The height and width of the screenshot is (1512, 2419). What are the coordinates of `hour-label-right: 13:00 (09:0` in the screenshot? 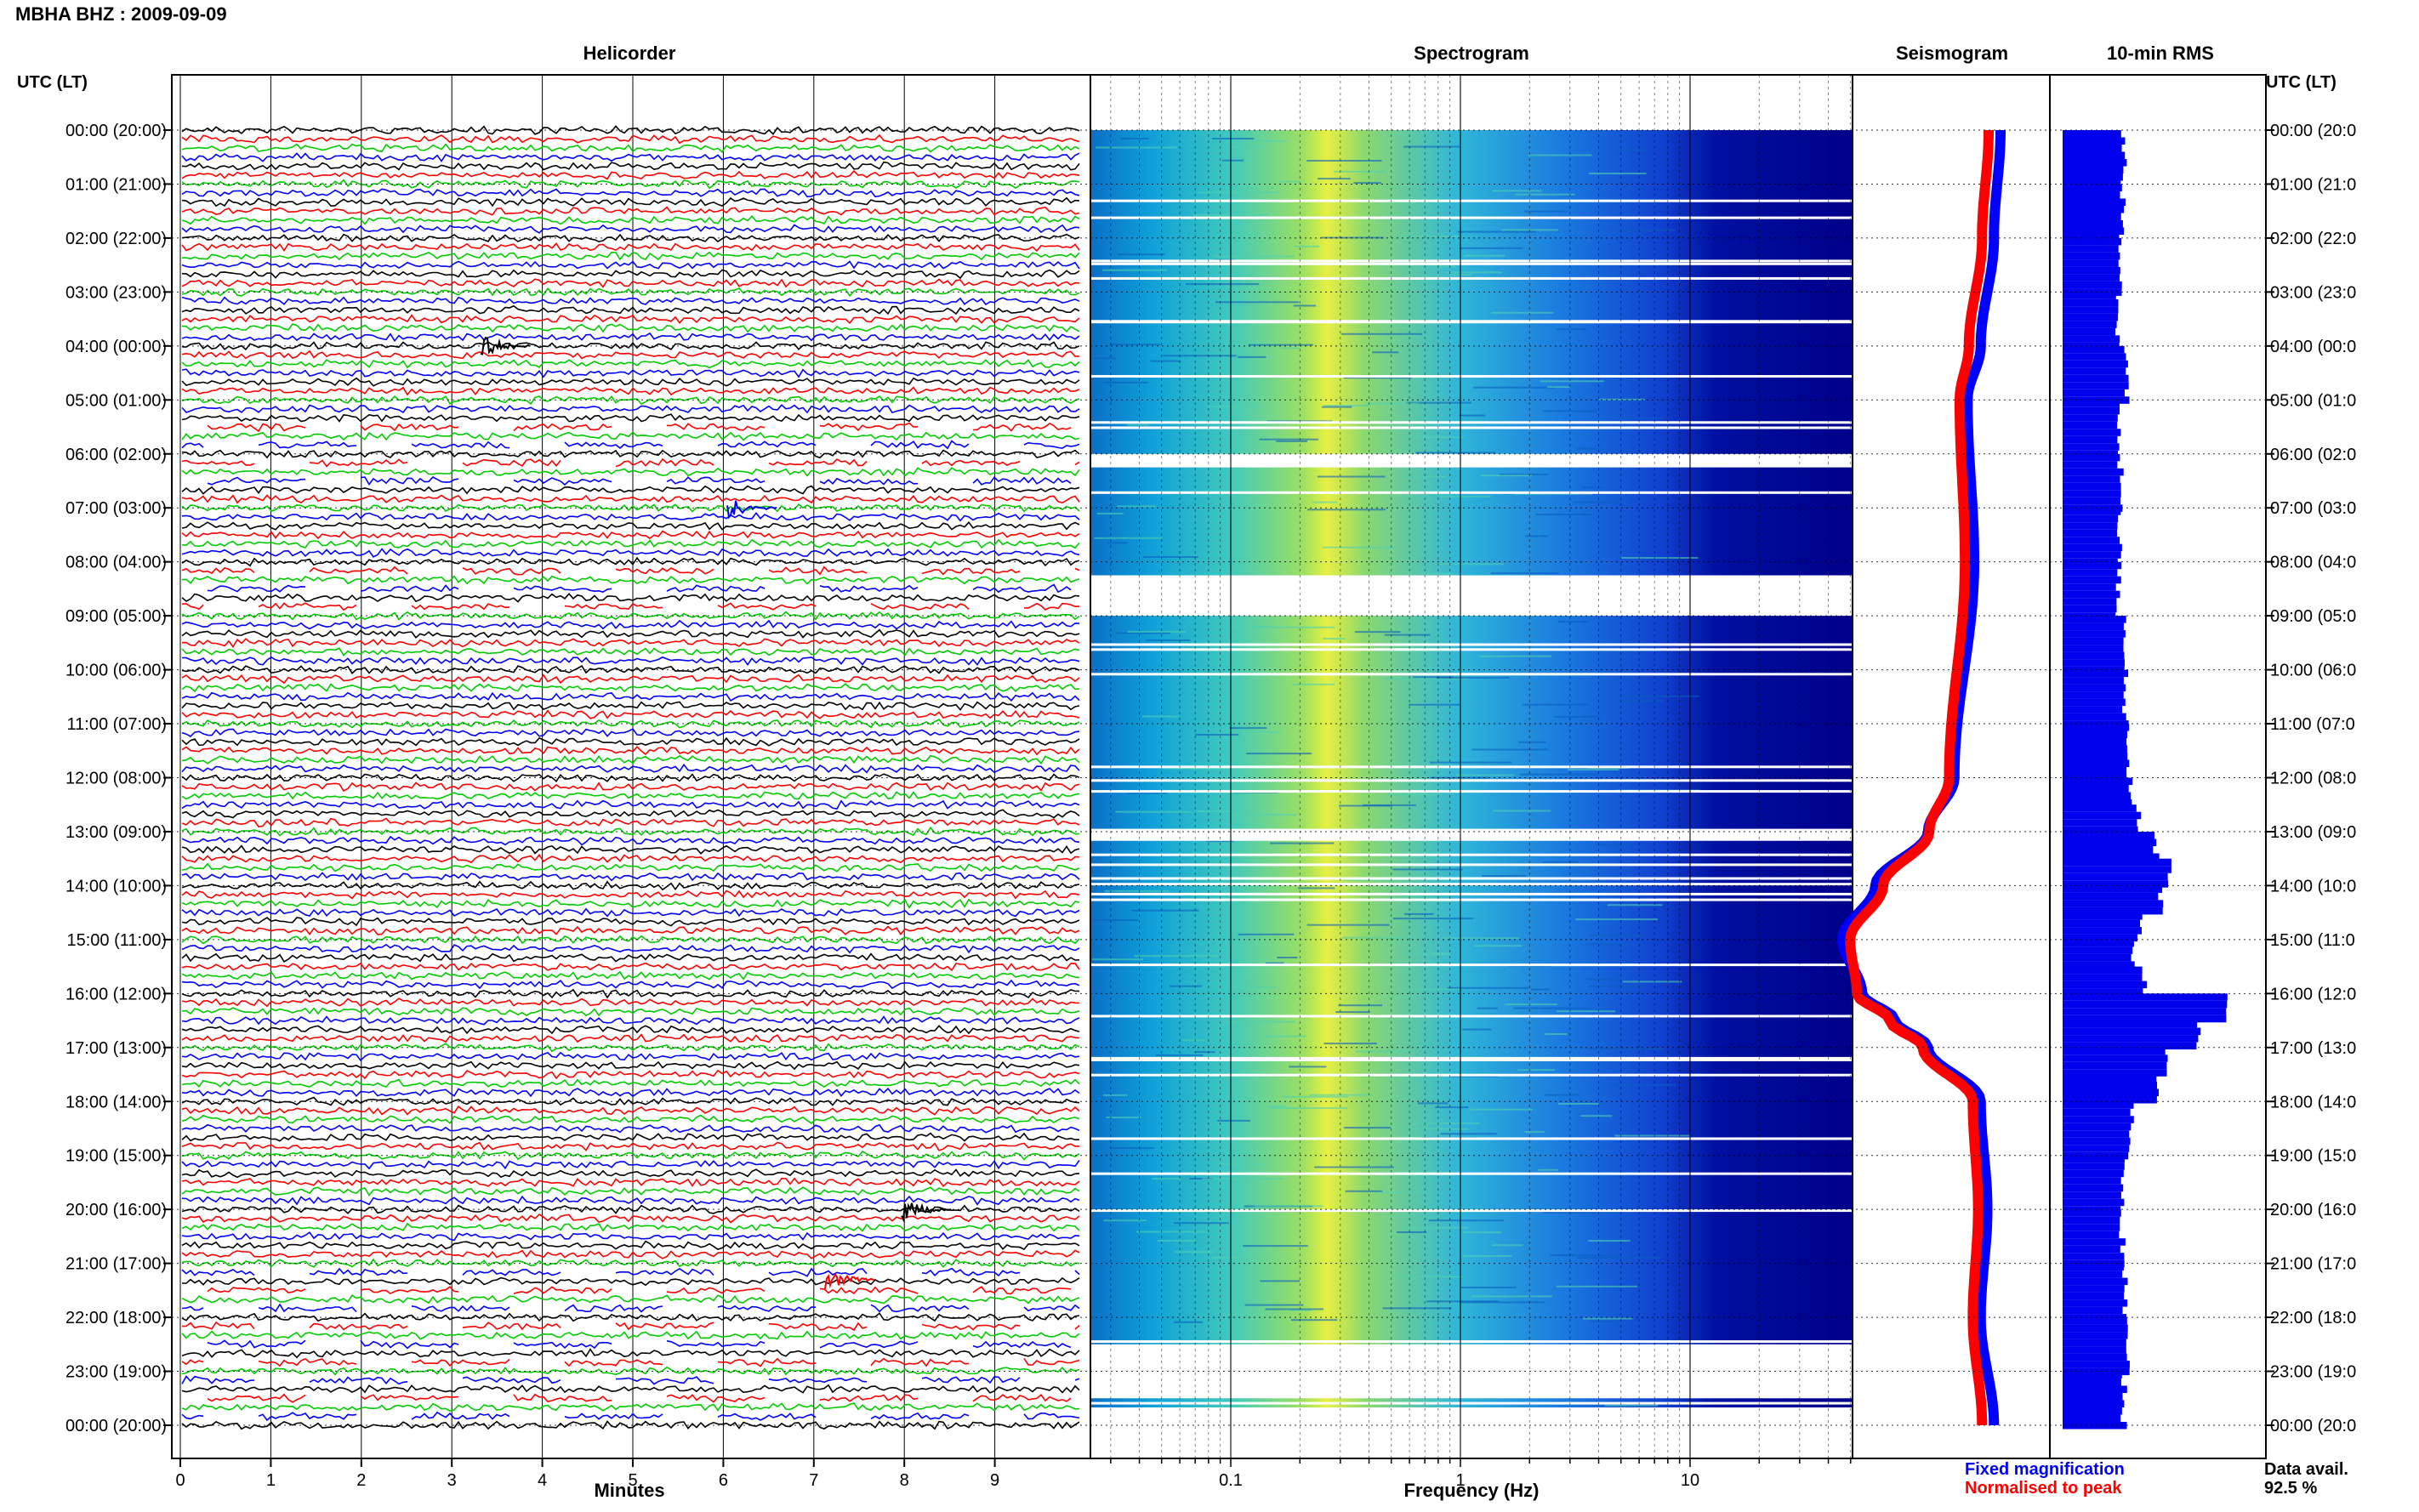 It's located at (2313, 832).